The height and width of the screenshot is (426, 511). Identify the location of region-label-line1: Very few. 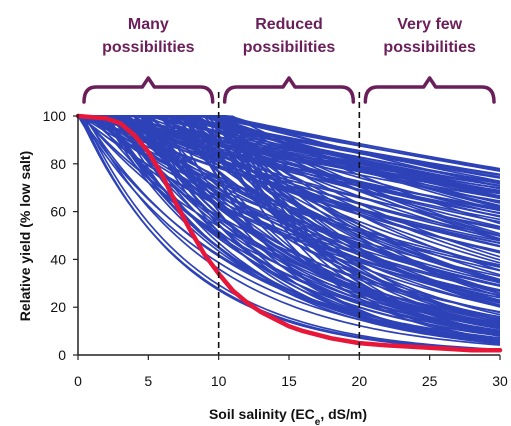
(429, 24).